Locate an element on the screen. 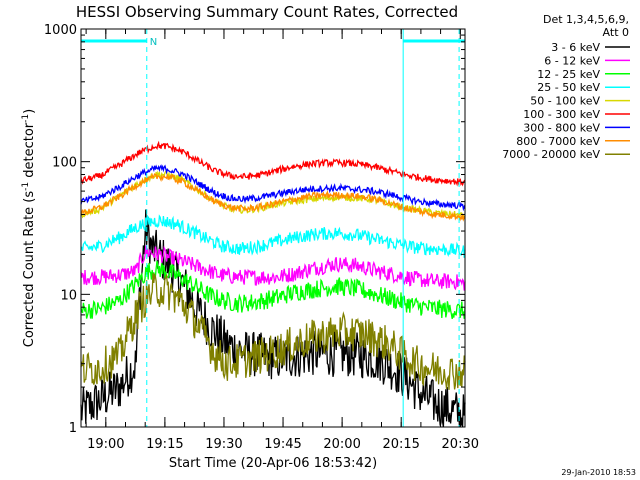  legend-label-s1: 3 - 6 keV is located at coordinates (575, 47).